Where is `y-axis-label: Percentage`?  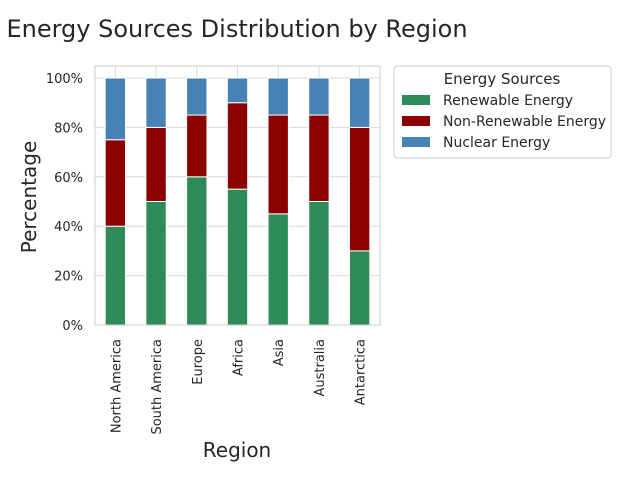
y-axis-label: Percentage is located at coordinates (29, 197).